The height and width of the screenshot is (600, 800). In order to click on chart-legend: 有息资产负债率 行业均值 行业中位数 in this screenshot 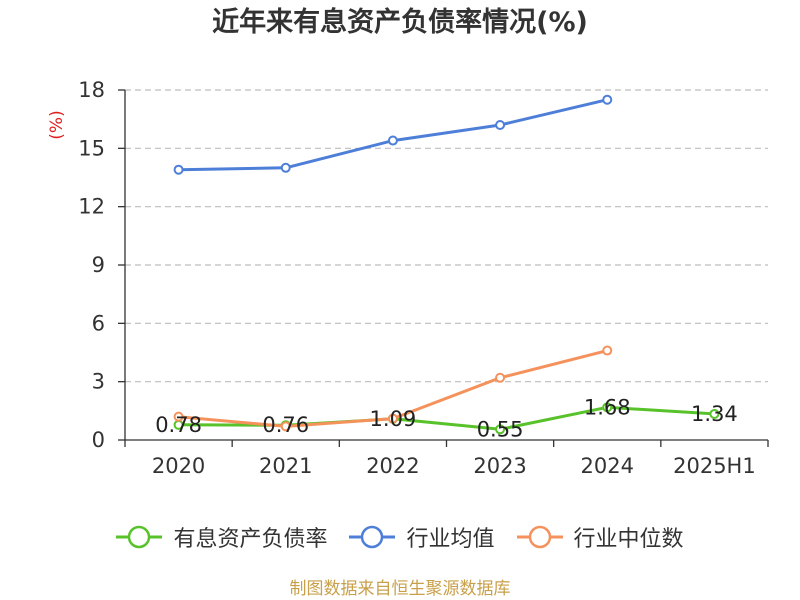, I will do `click(400, 537)`.